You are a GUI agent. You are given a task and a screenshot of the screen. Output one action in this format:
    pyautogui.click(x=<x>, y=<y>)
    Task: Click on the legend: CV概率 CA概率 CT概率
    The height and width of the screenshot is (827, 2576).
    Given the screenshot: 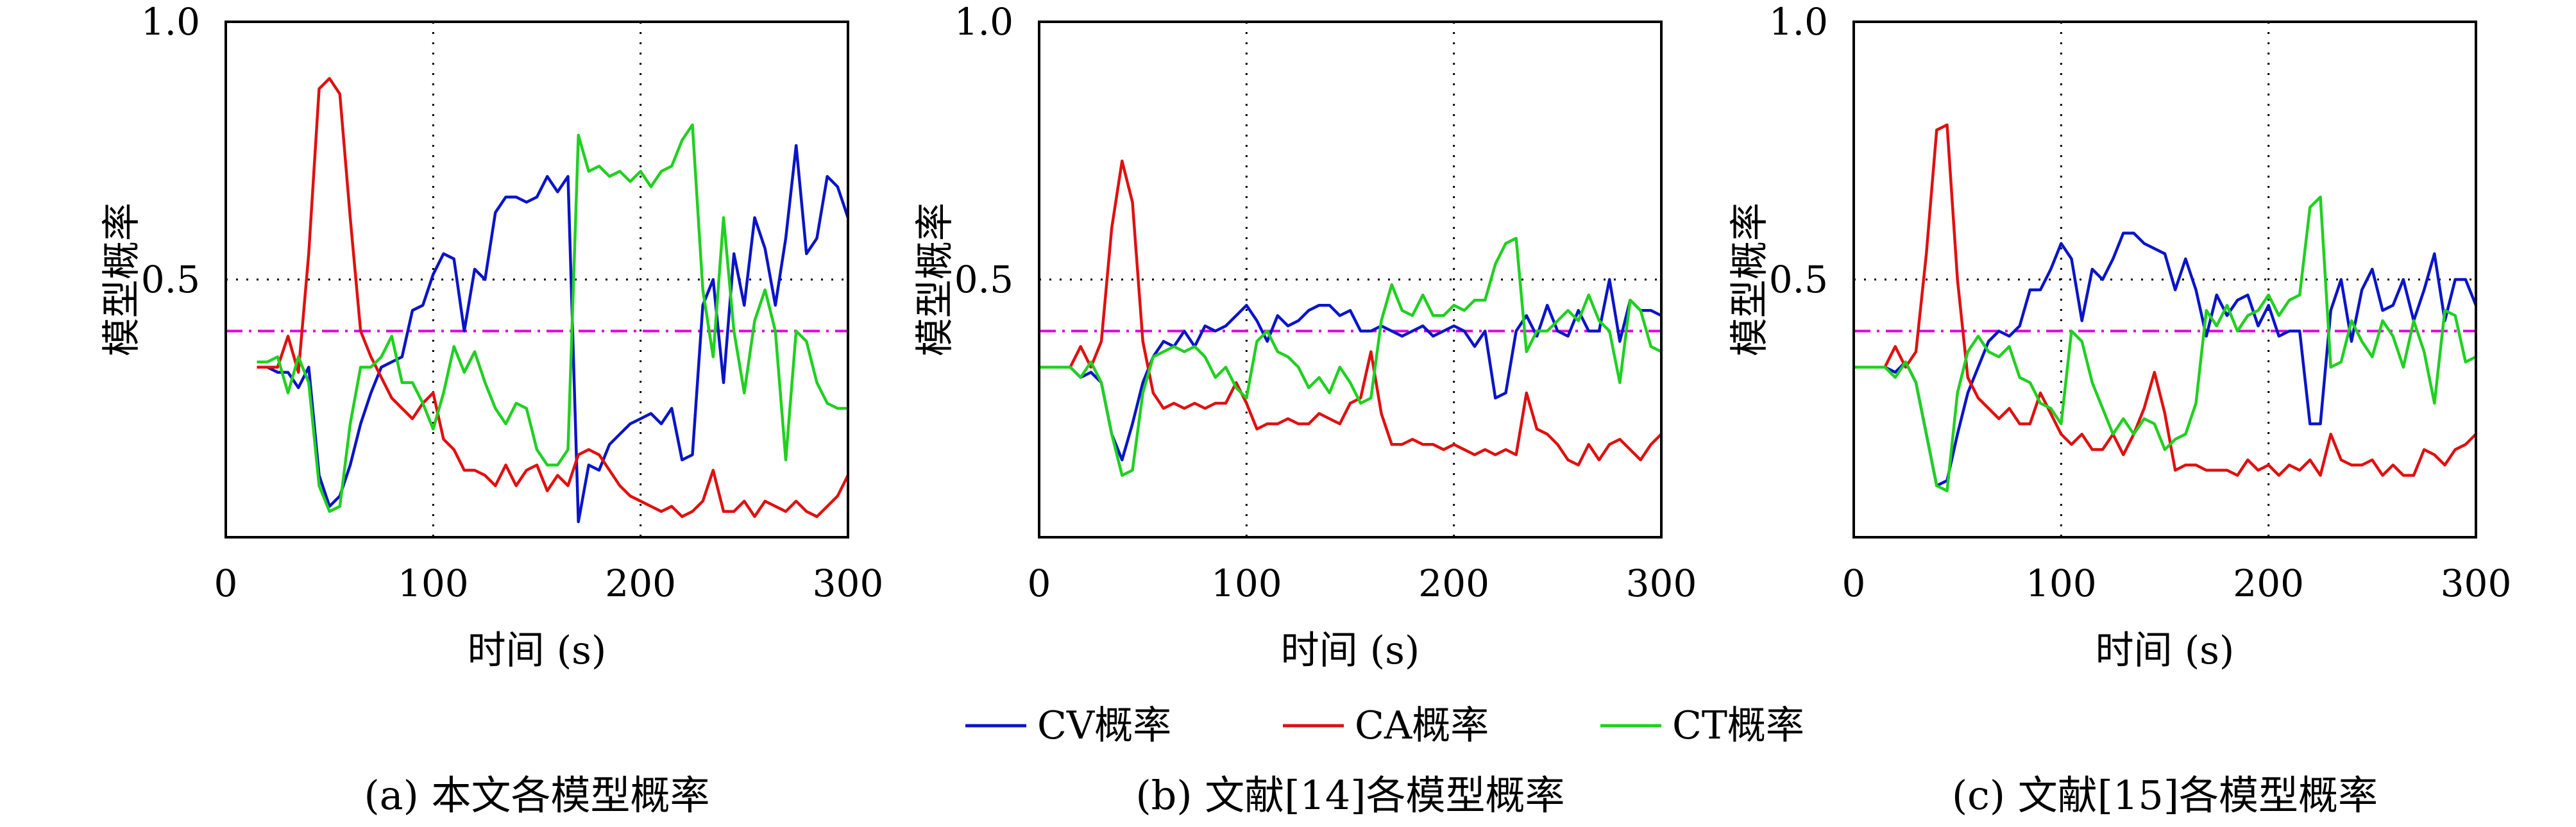 What is the action you would take?
    pyautogui.click(x=1384, y=725)
    